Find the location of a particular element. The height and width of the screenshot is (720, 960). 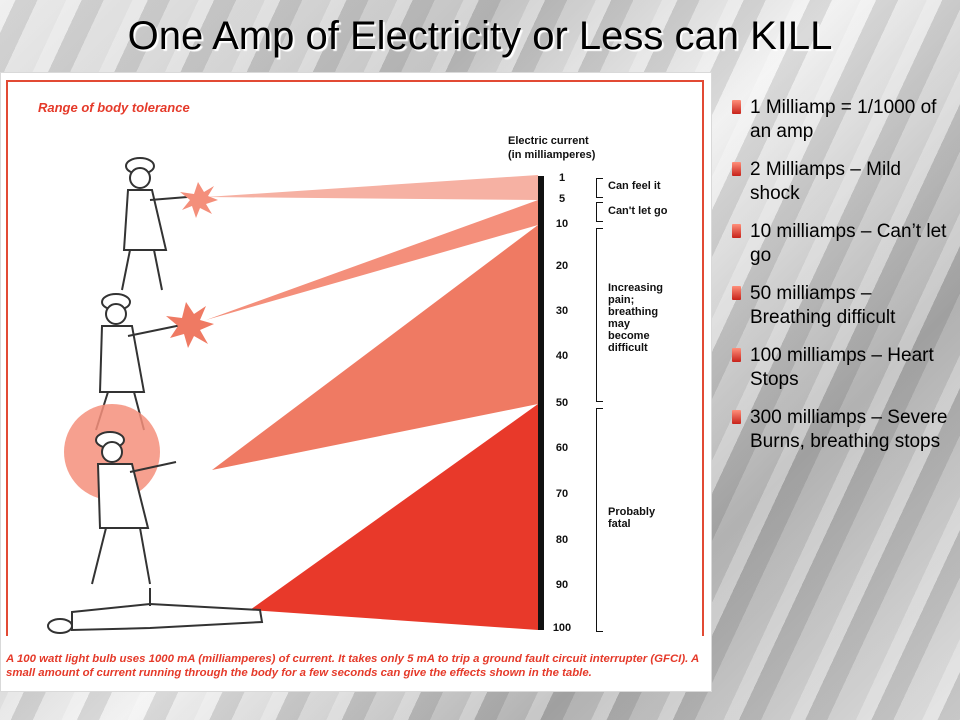

list-item: 50 milliamps – Breathing difficult is located at coordinates (840, 306).